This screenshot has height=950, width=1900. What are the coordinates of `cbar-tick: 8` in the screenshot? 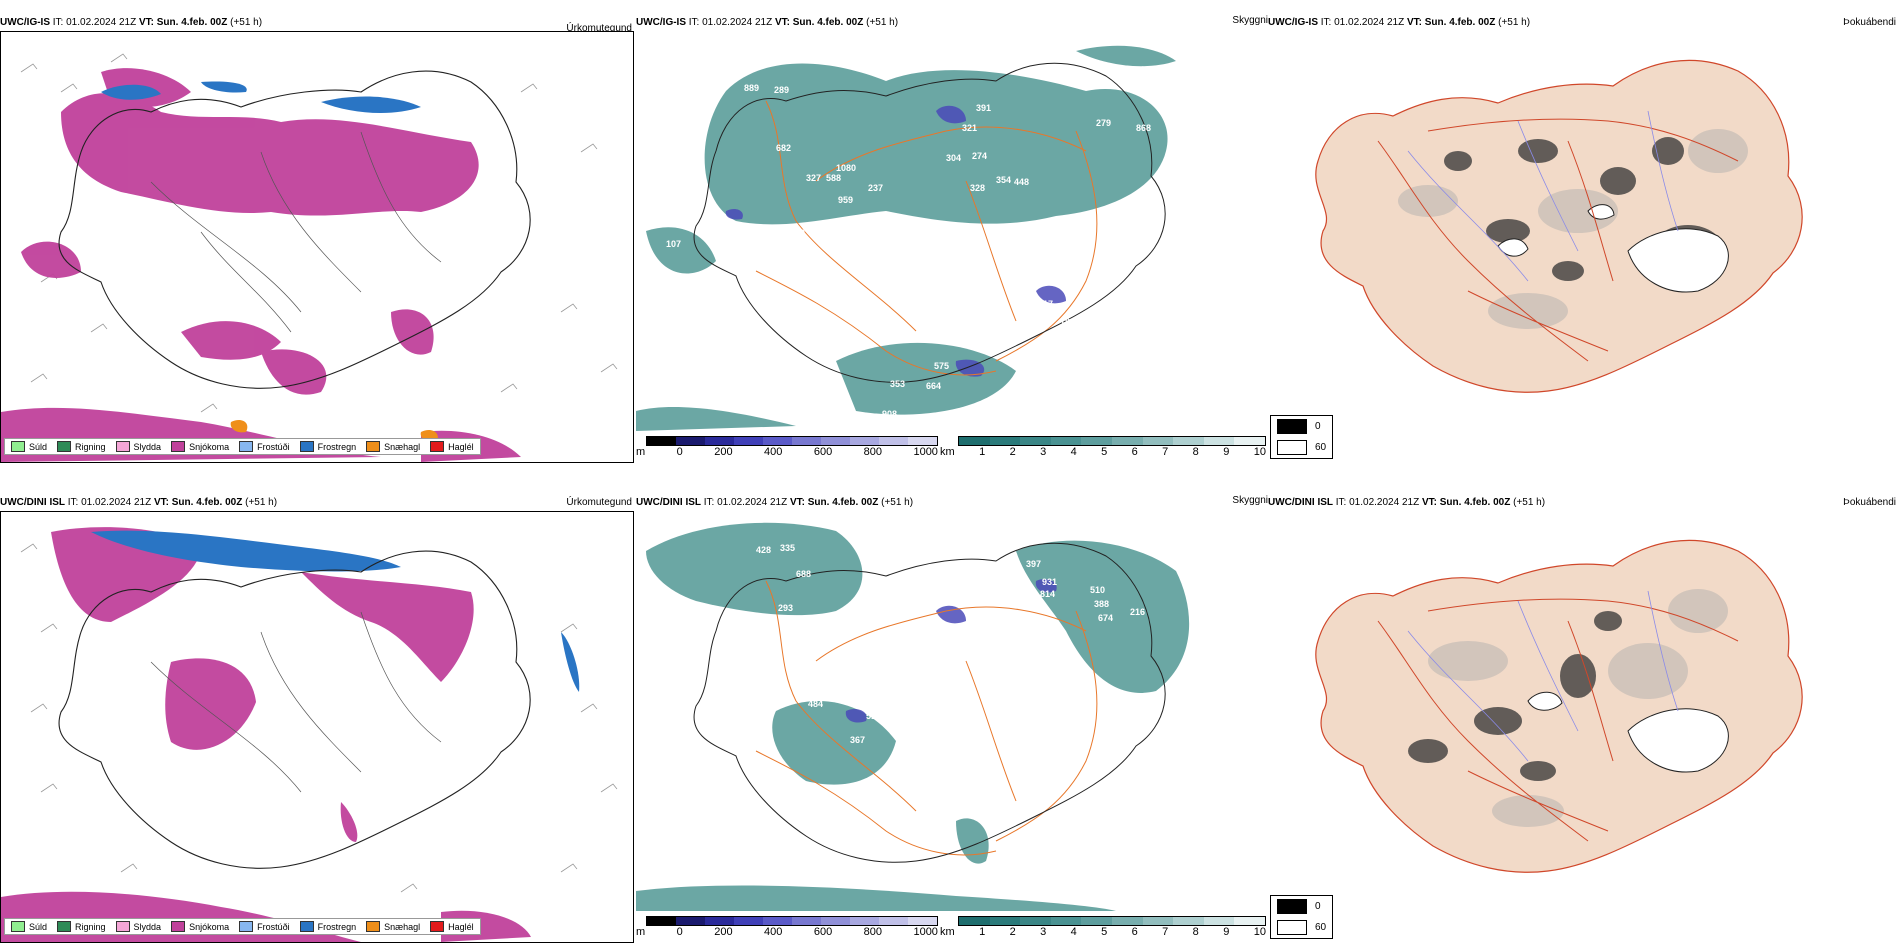 It's located at (1195, 452).